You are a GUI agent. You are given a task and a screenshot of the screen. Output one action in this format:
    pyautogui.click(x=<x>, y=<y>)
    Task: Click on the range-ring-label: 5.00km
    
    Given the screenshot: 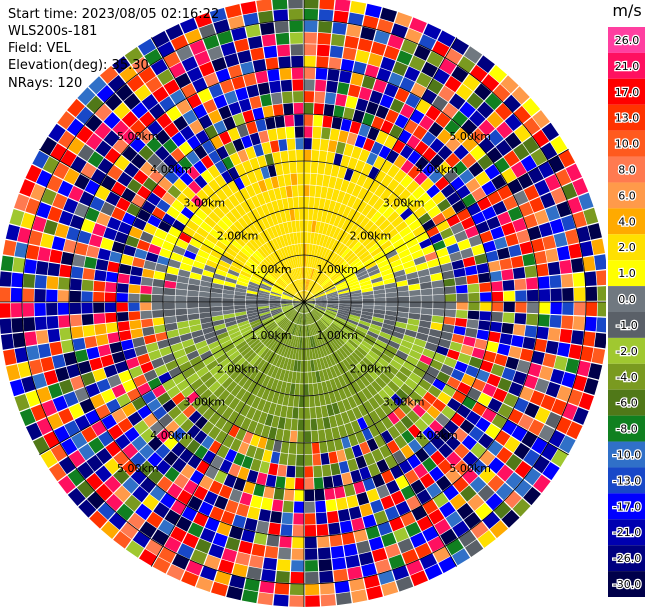 What is the action you would take?
    pyautogui.click(x=470, y=468)
    